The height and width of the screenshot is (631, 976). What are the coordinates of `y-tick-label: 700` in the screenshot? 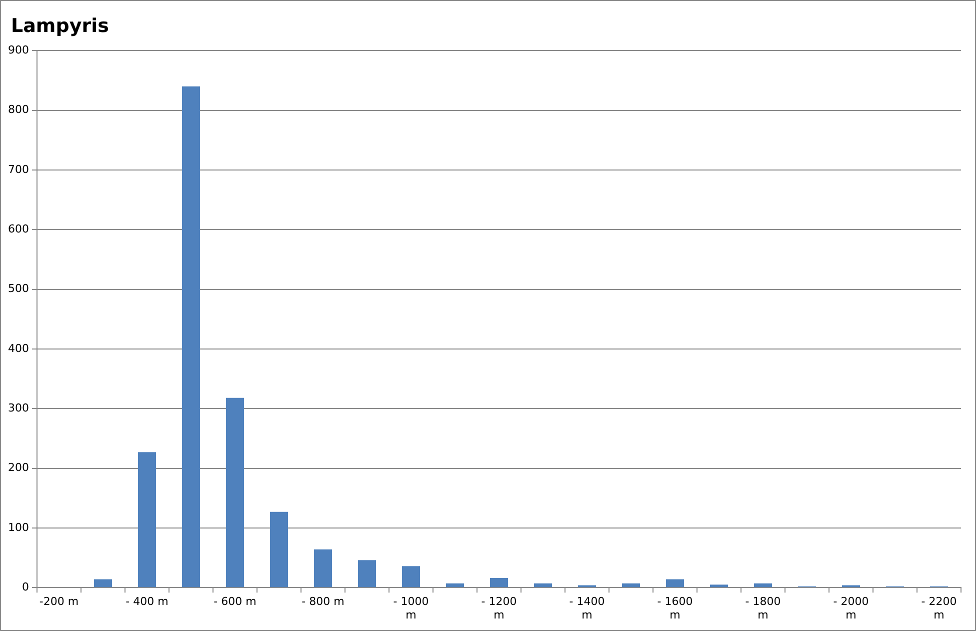 It's located at (18, 169).